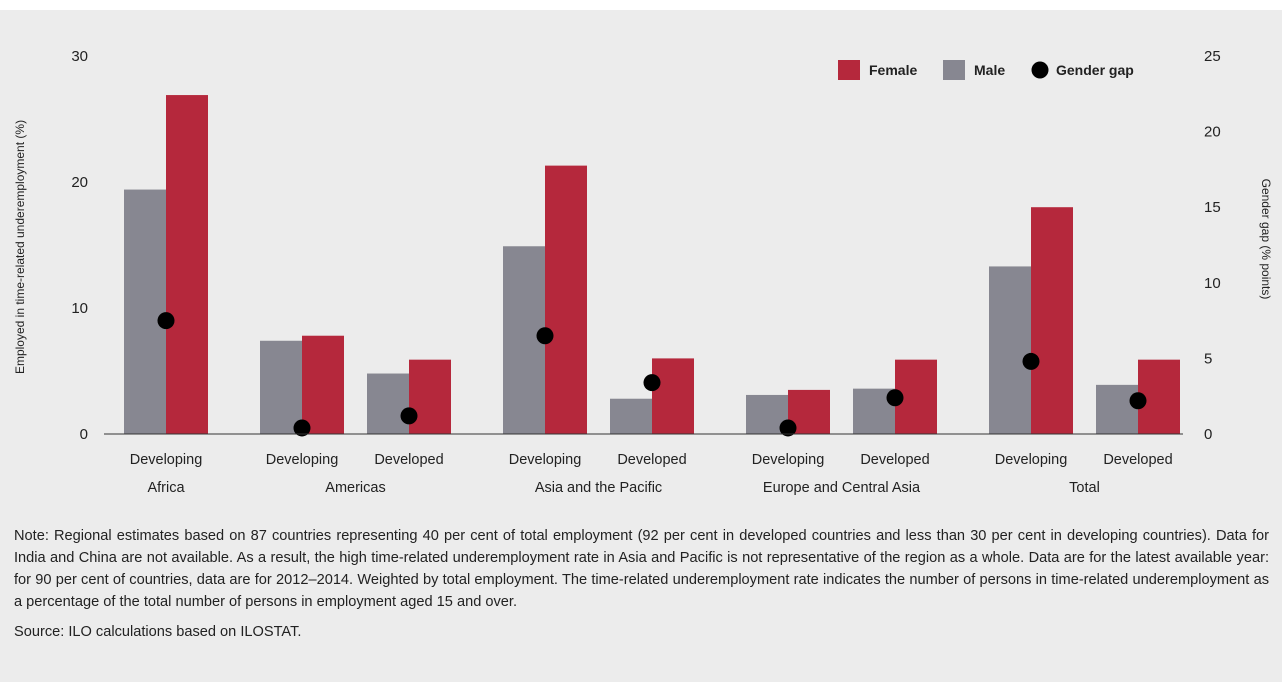 Image resolution: width=1282 pixels, height=682 pixels. Describe the element at coordinates (84, 434) in the screenshot. I see `left-tick-label: 0` at that location.